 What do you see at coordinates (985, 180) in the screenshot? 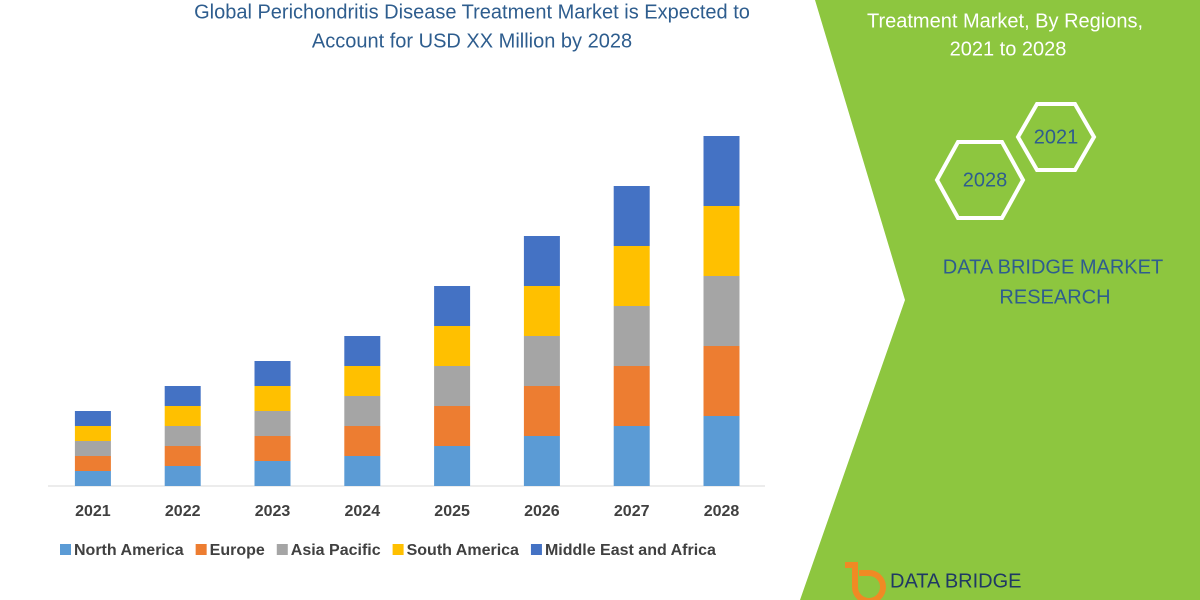
I see `hexagon-label: 2028` at bounding box center [985, 180].